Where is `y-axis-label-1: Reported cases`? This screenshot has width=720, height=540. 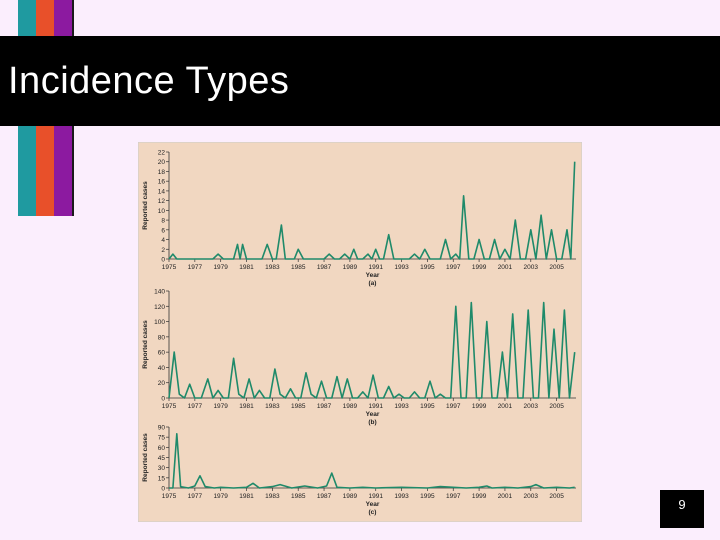 y-axis-label-1: Reported cases is located at coordinates (145, 344).